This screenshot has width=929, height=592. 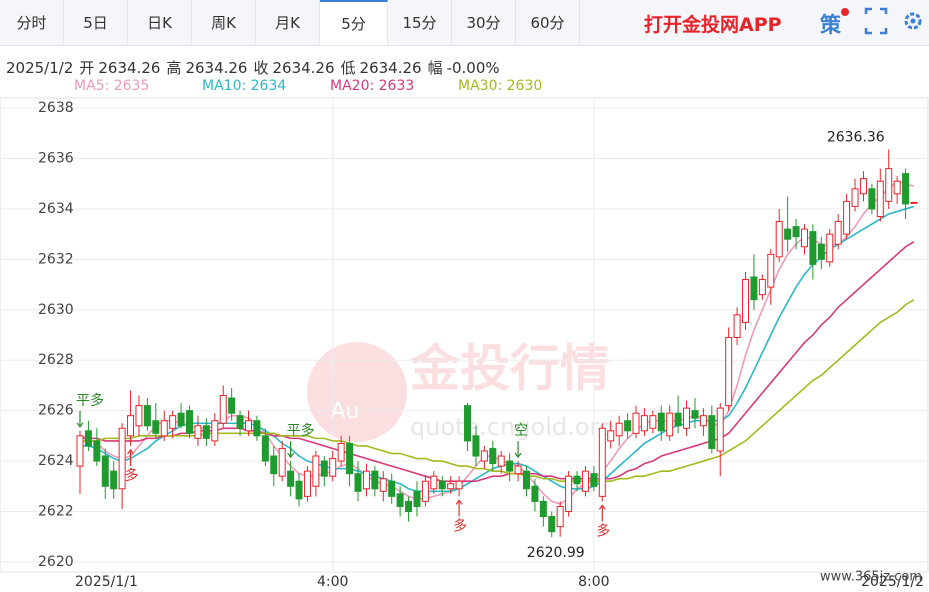 I want to click on period-tab: 日K, so click(x=160, y=22).